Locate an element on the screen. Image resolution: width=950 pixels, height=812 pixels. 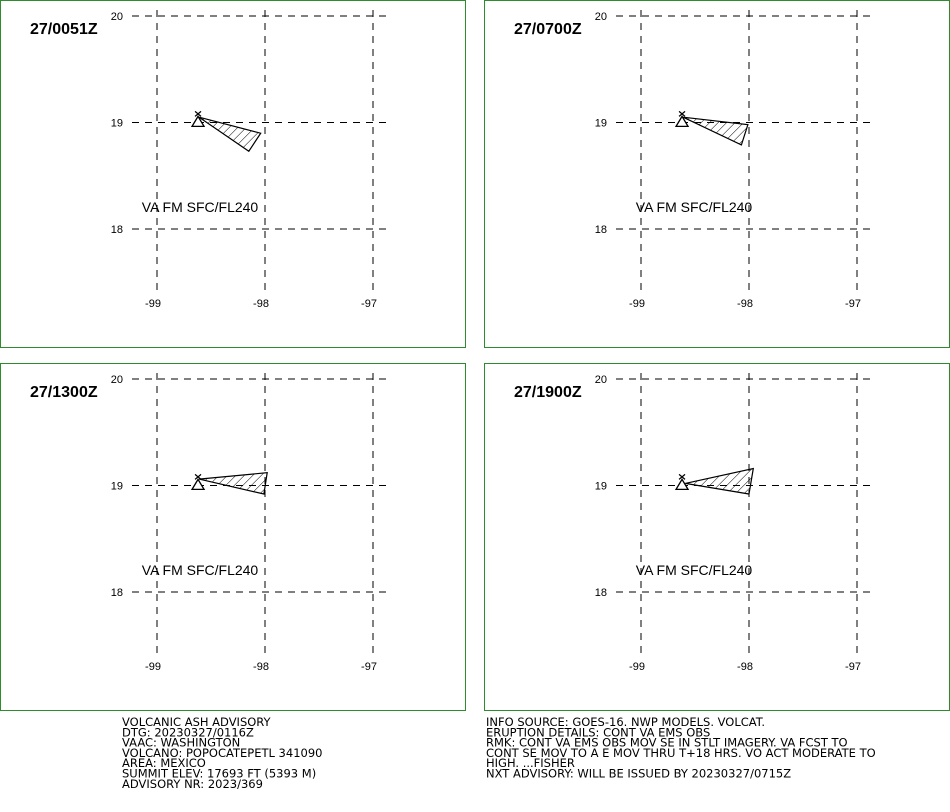
advisory-line: ADVISORY NR: 2023/369 is located at coordinates (192, 784).